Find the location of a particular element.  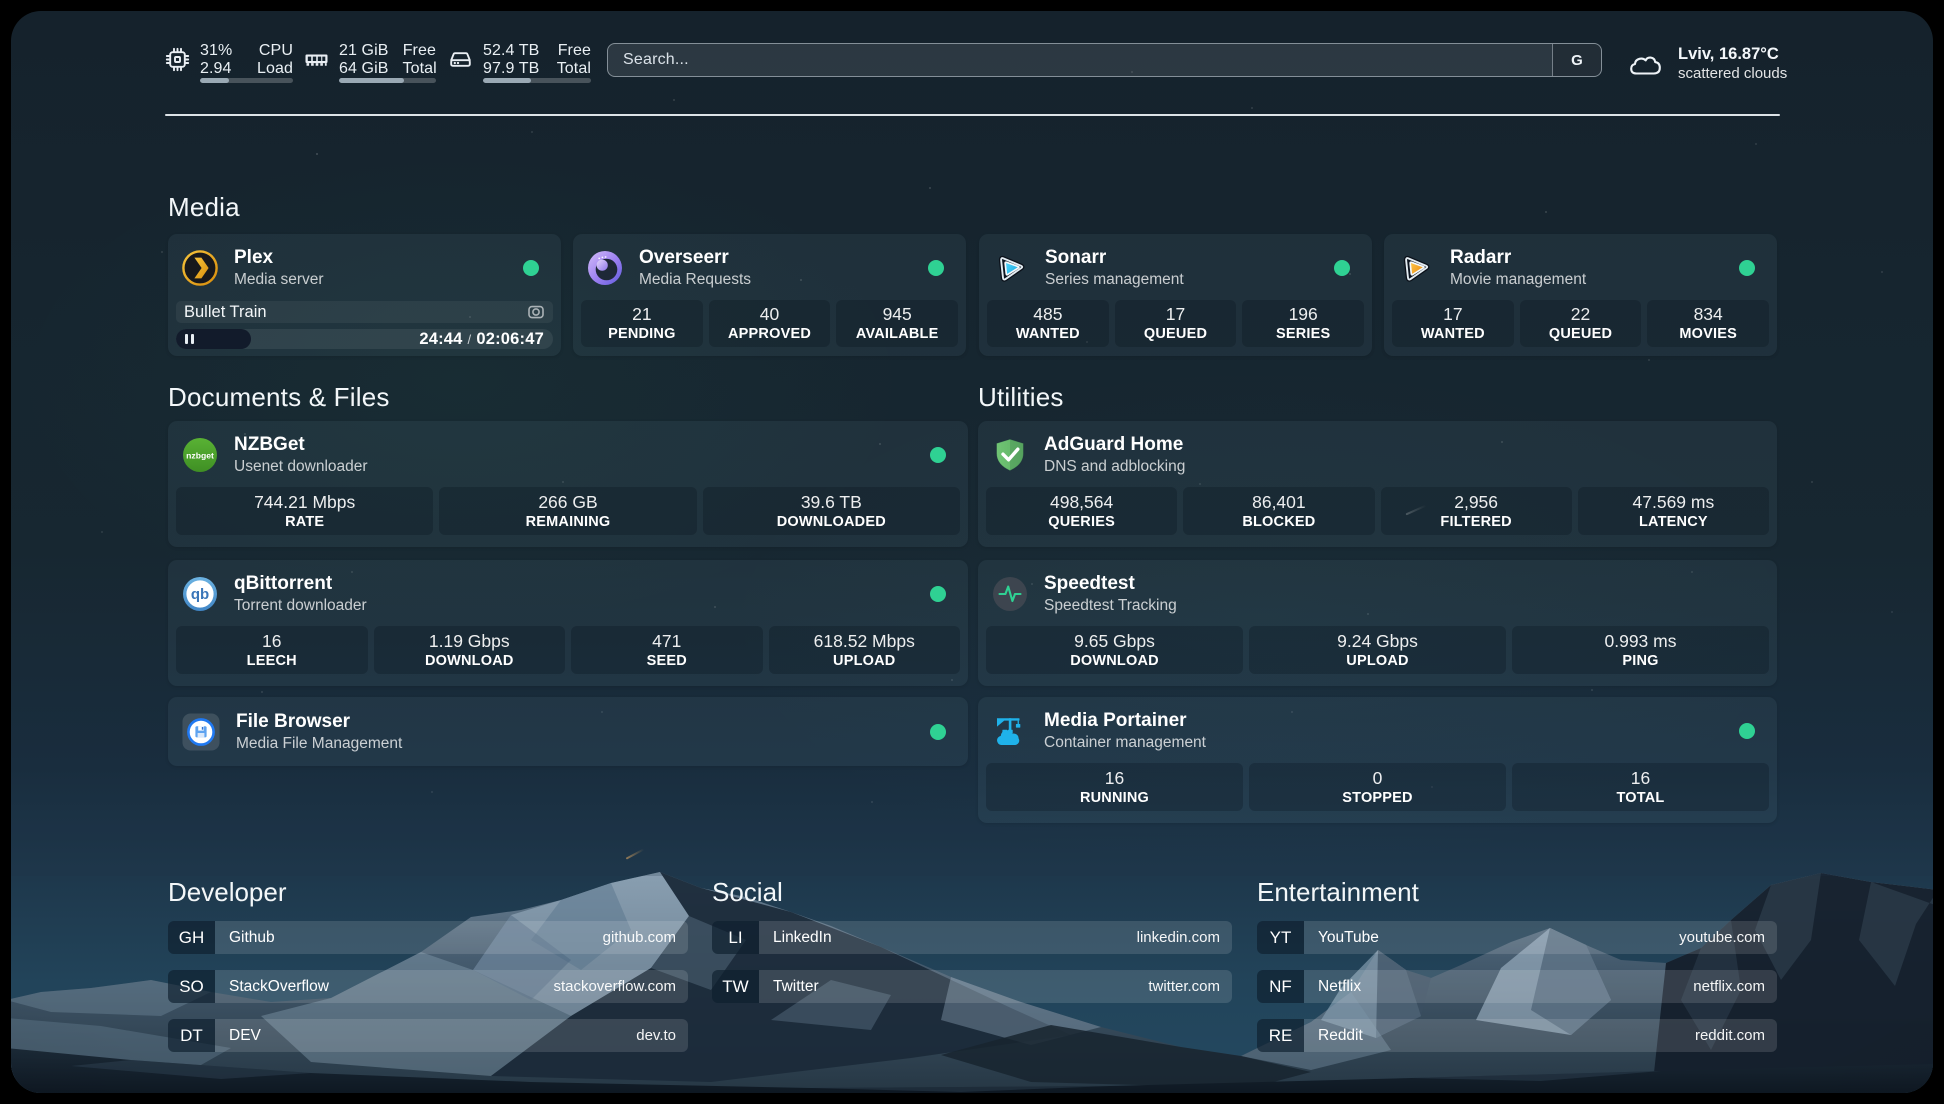

cpu-usage-value: 31% is located at coordinates (216, 50).